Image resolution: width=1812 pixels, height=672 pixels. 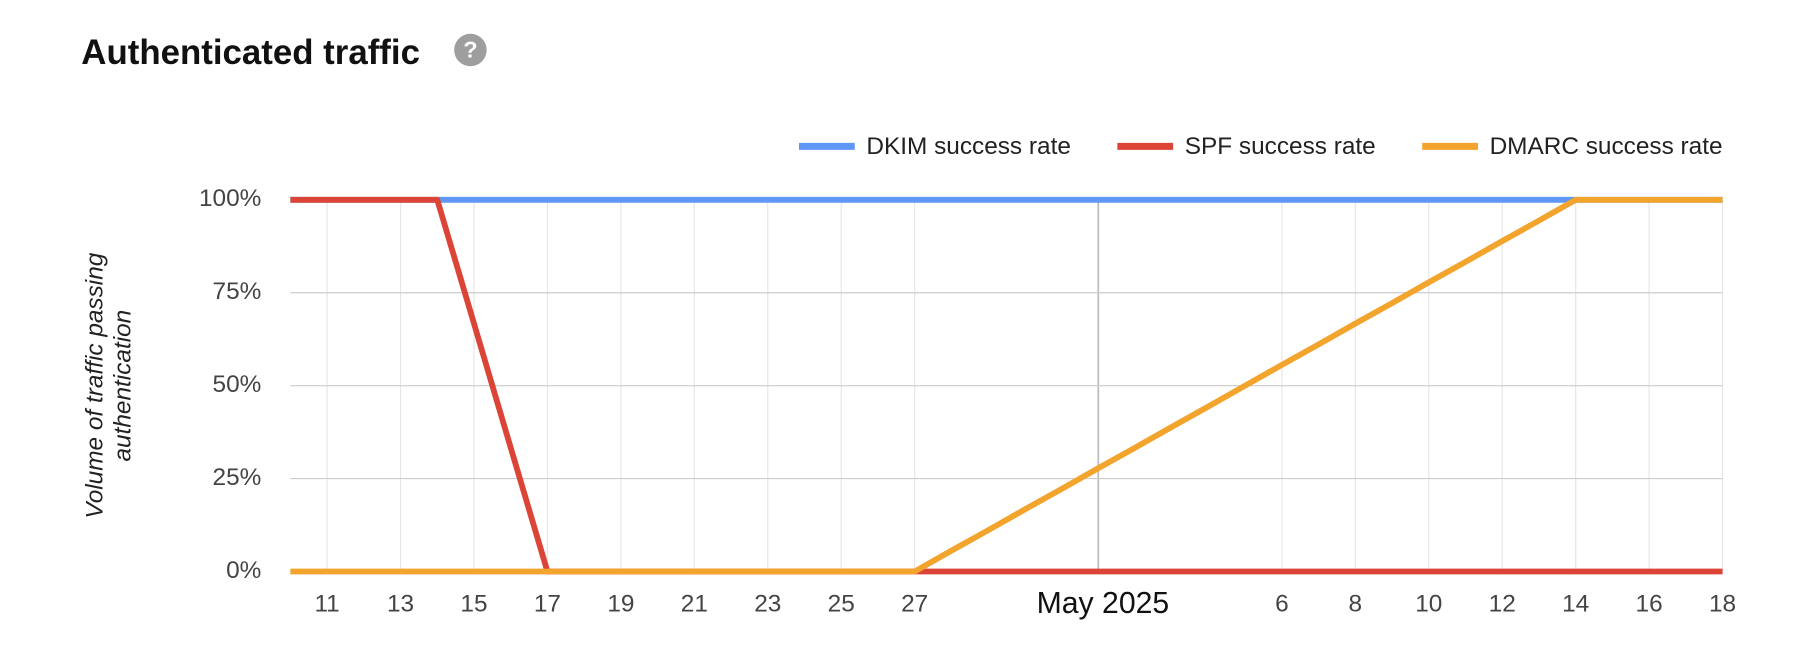 I want to click on x-tick-label: 8, so click(x=1356, y=604).